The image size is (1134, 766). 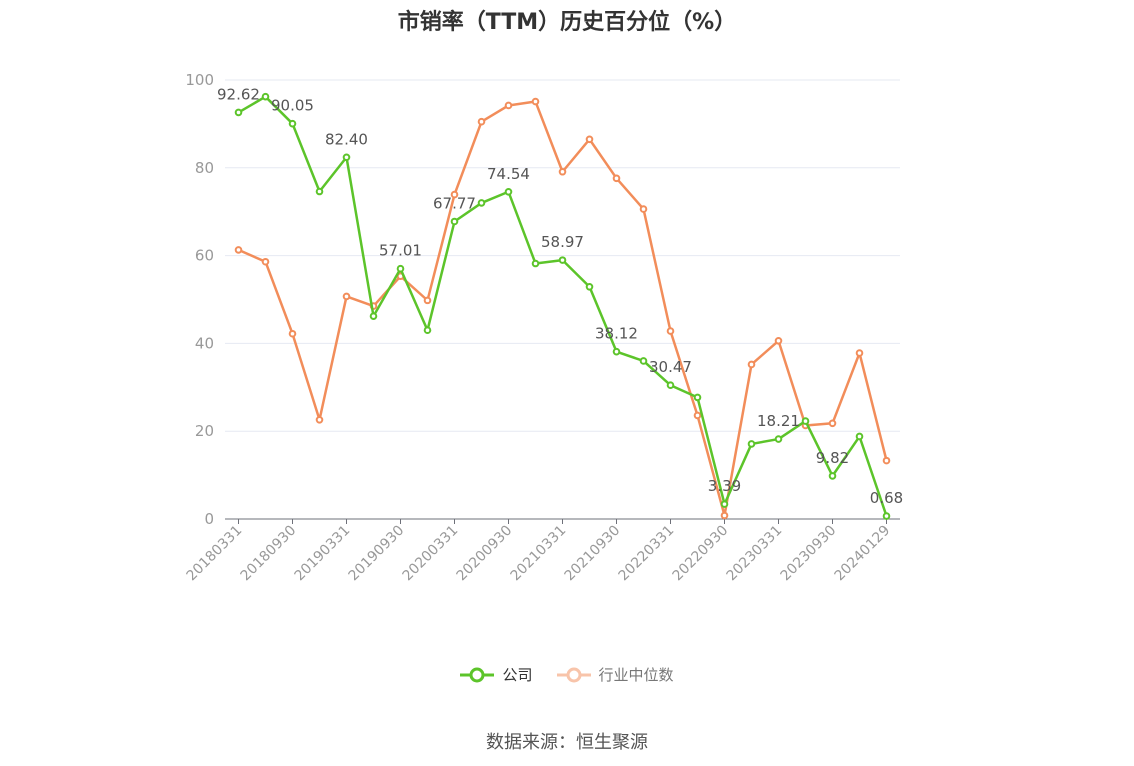 I want to click on data-label: 58.97, so click(x=562, y=242).